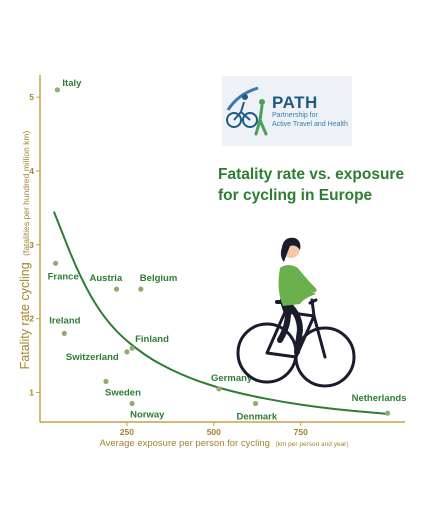 The height and width of the screenshot is (522, 430). I want to click on logo-name: PATH, so click(295, 102).